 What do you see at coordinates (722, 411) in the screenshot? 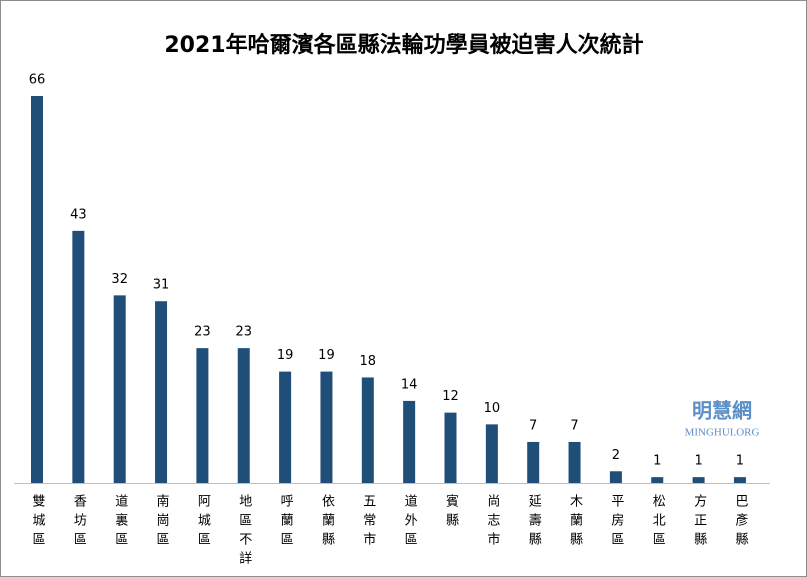
I see `watermark-name: 明慧網` at bounding box center [722, 411].